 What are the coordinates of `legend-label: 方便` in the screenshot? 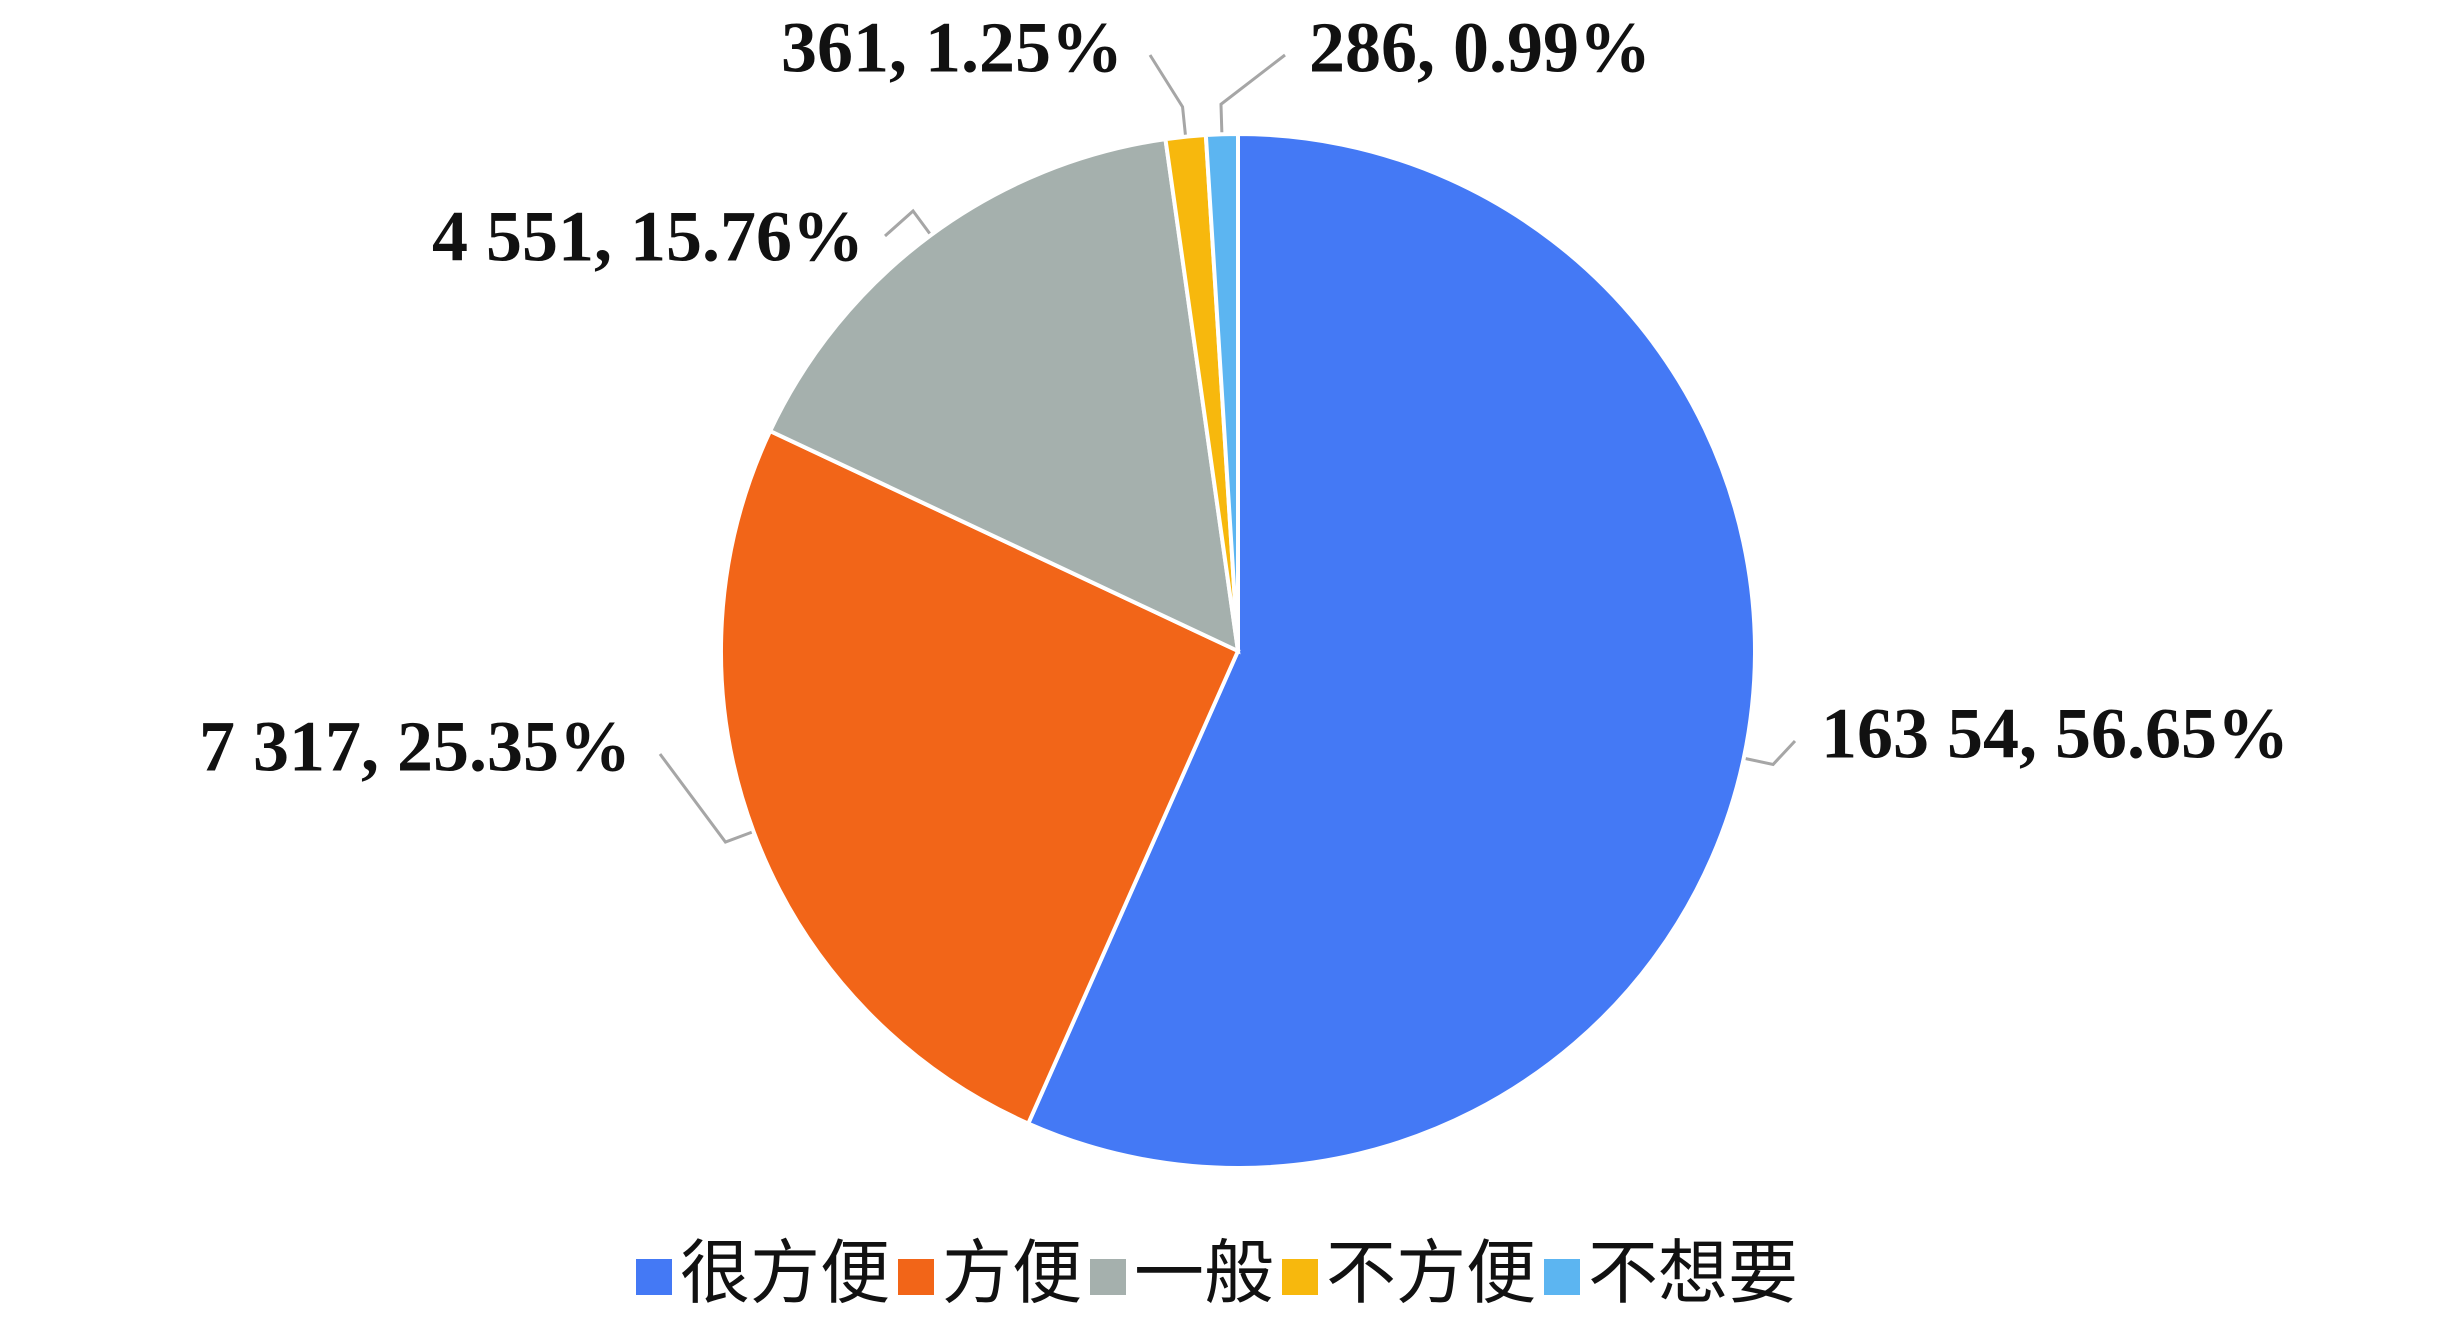 It's located at (1012, 1274).